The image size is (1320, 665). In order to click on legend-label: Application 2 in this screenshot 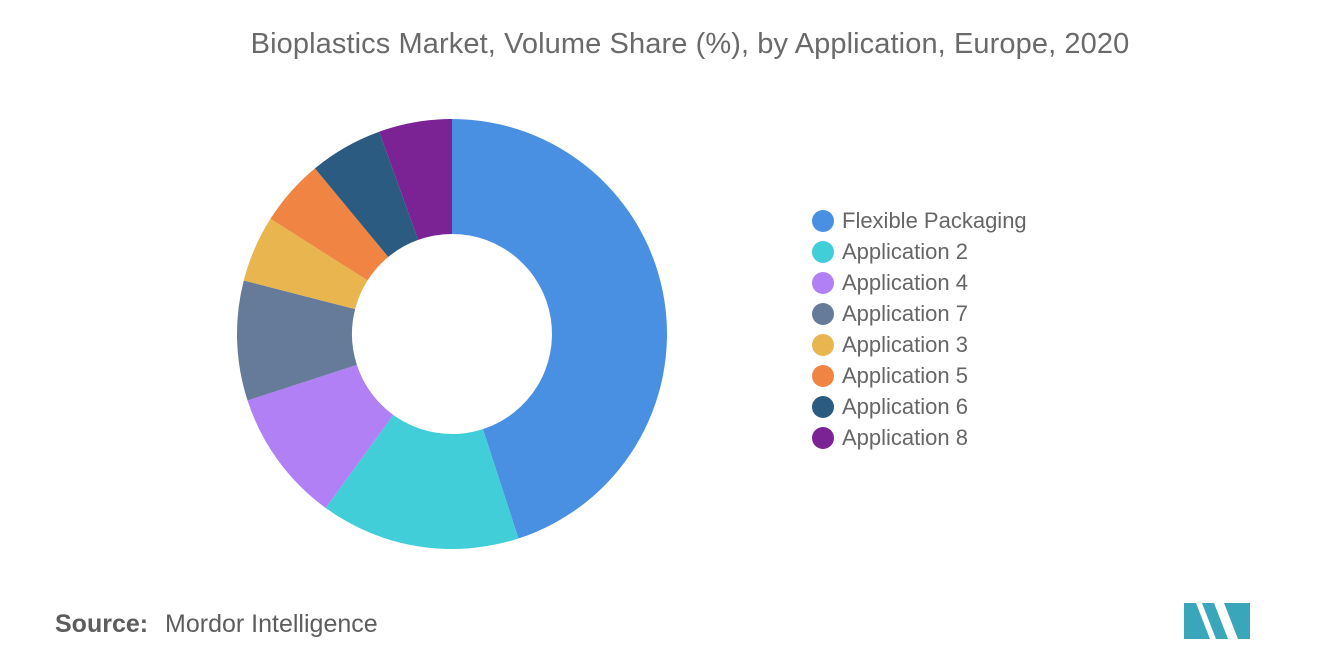, I will do `click(905, 251)`.